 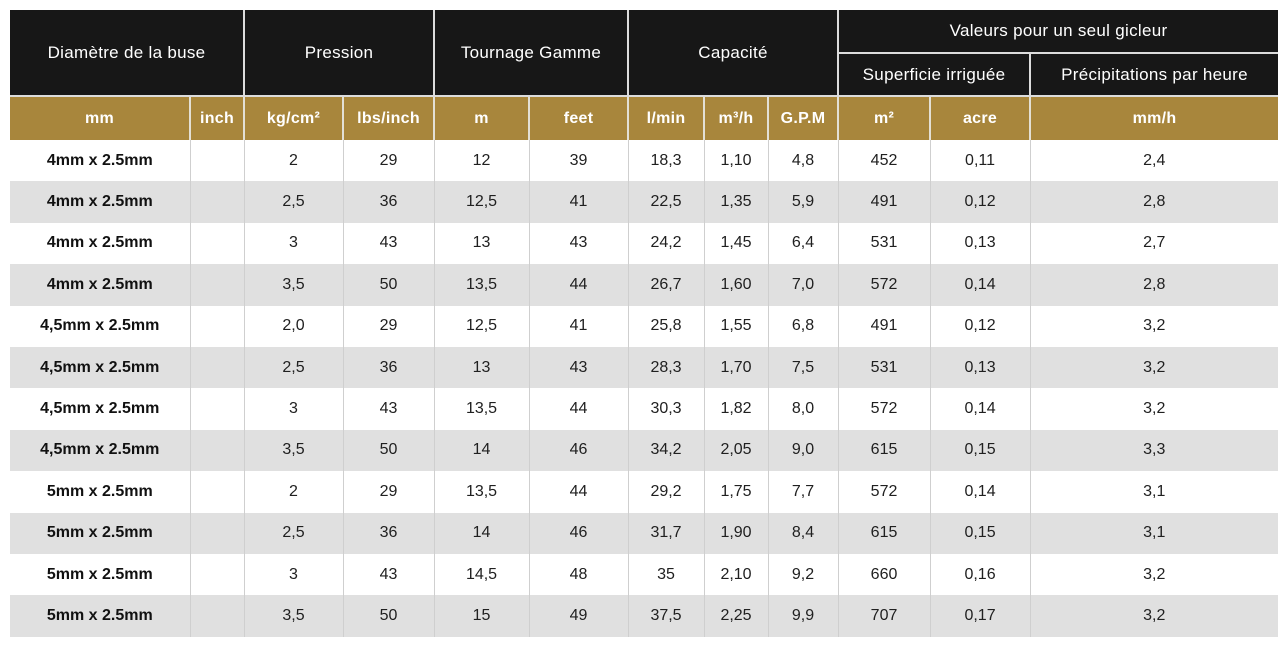 I want to click on unit-acre: acre, so click(x=981, y=118).